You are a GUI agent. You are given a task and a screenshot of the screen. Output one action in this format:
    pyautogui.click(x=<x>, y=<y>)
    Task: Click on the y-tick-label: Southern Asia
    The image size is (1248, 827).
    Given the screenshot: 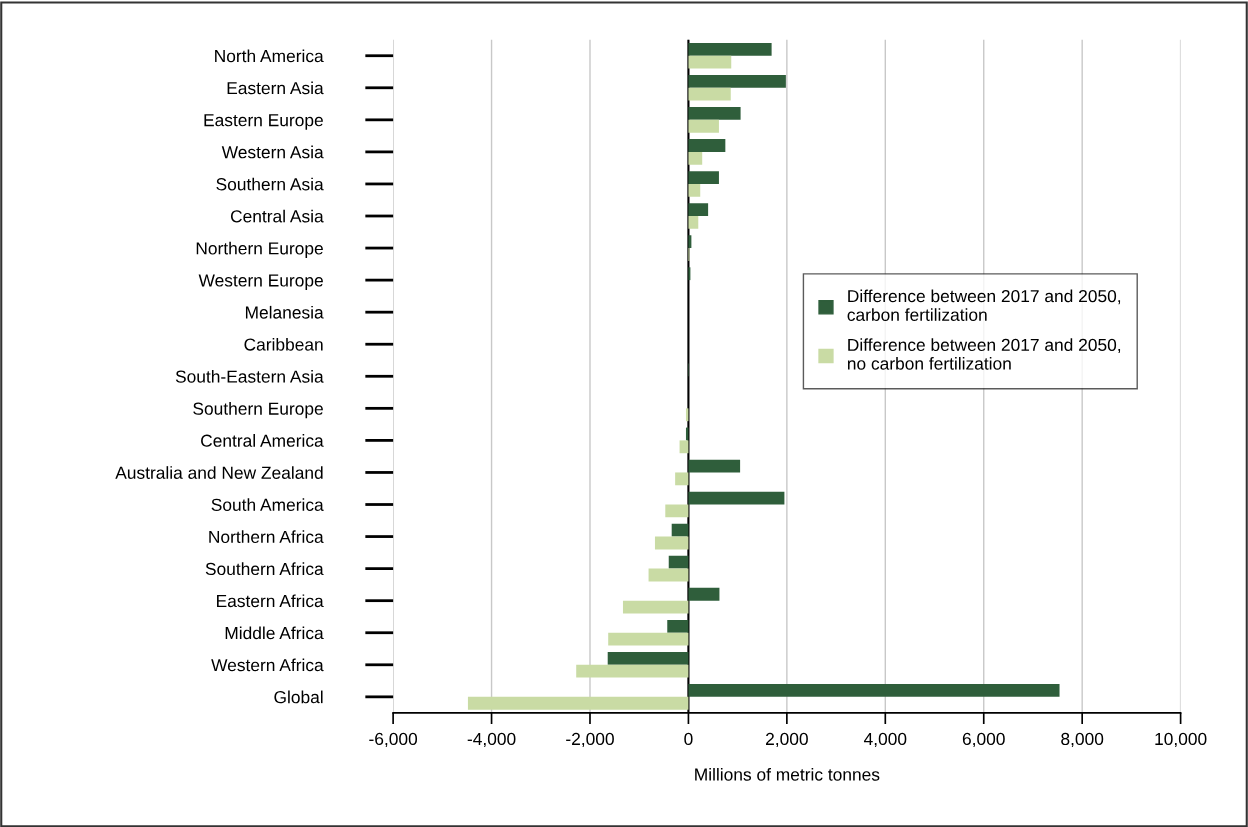 What is the action you would take?
    pyautogui.click(x=270, y=184)
    